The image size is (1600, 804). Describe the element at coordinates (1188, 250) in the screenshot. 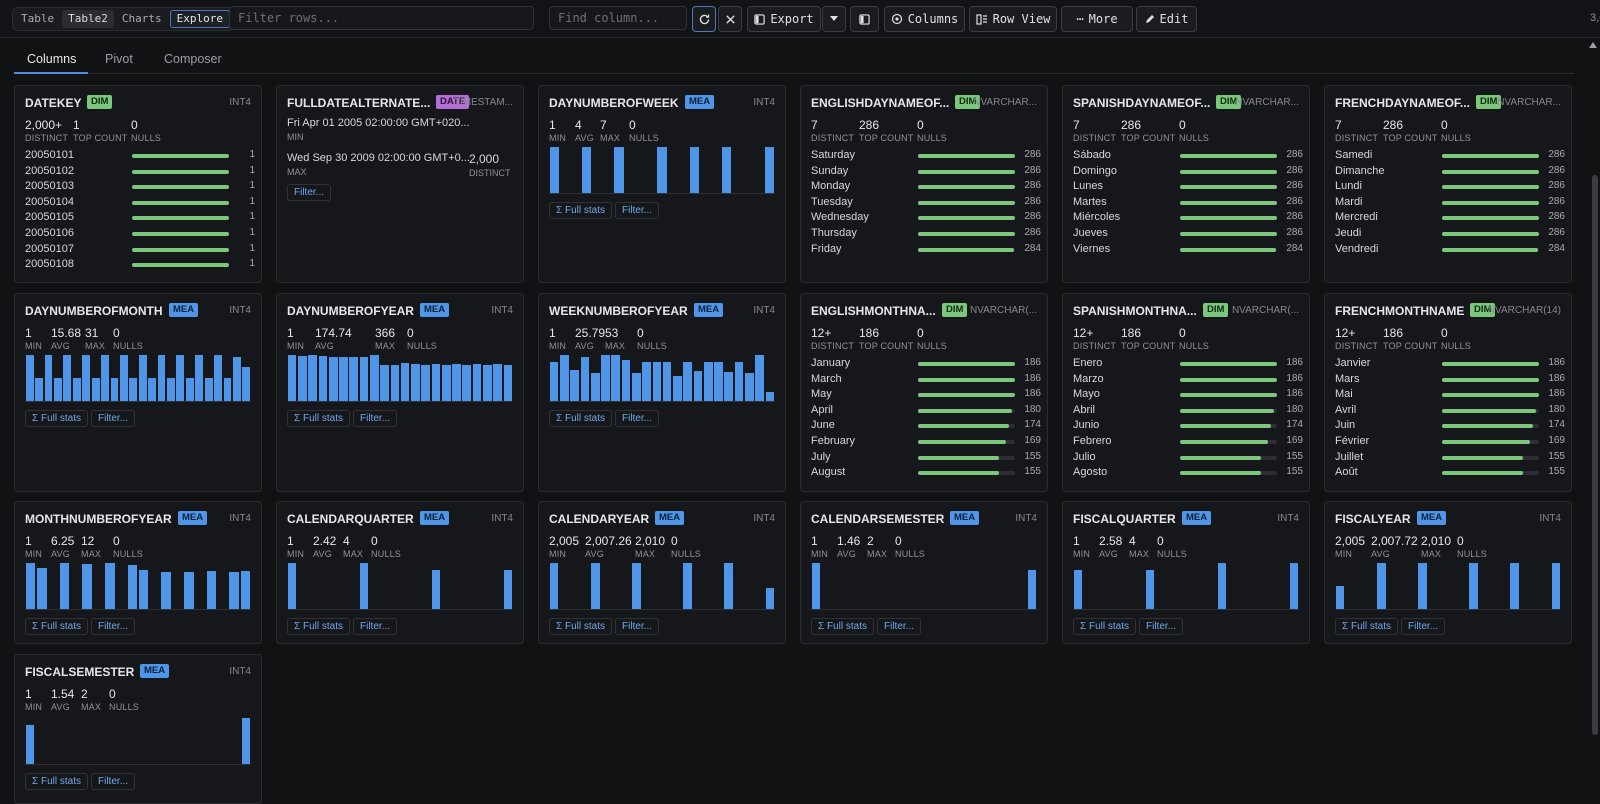

I see `value-row: Viernes 284` at that location.